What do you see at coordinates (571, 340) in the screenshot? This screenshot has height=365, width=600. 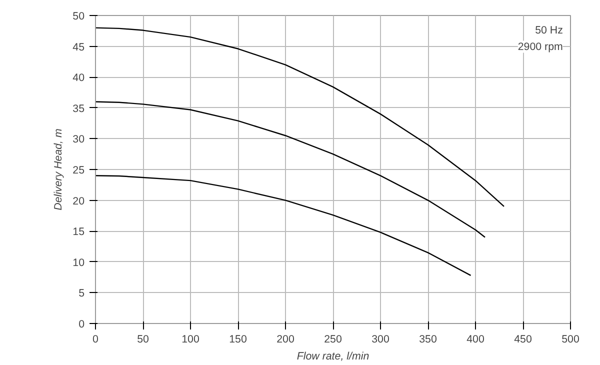 I see `x-tick-label: 500` at bounding box center [571, 340].